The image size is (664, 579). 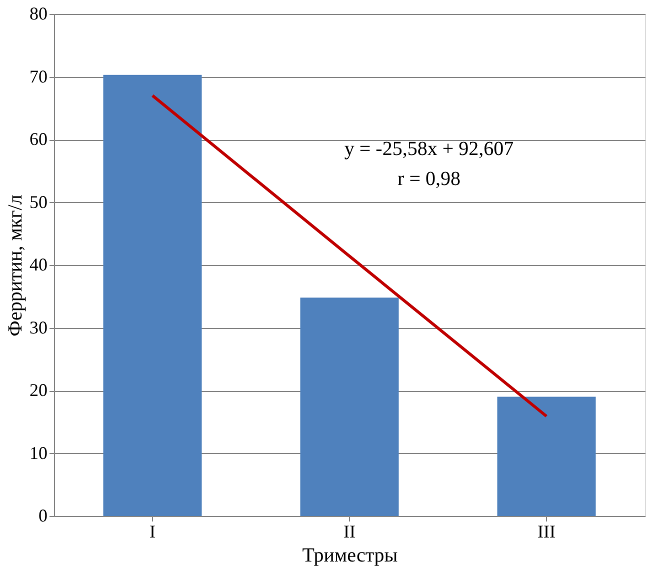 I want to click on y-tick-label: 70, so click(x=39, y=76).